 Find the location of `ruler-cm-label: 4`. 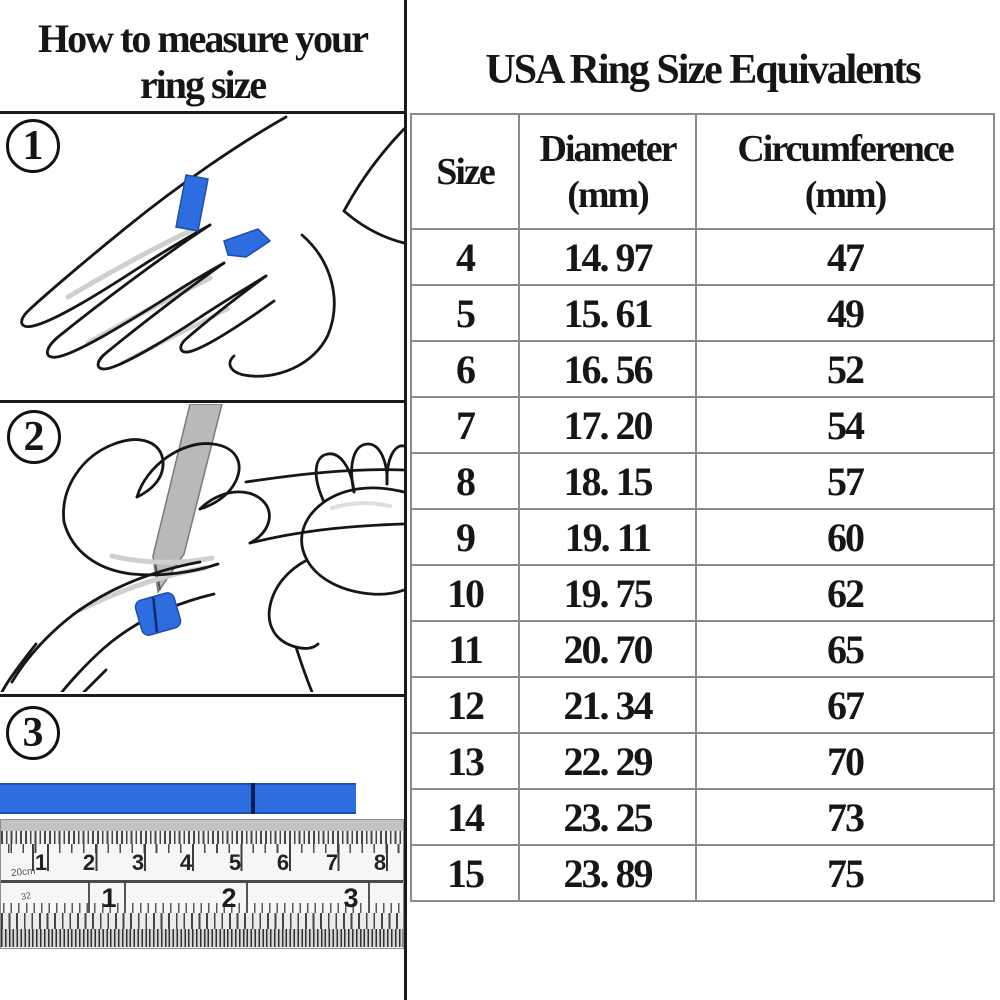

ruler-cm-label: 4 is located at coordinates (186, 862).